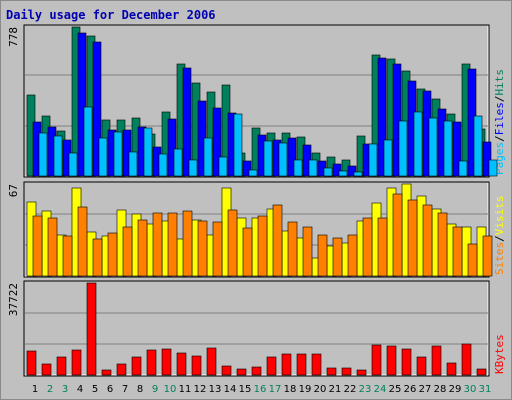 This screenshot has height=400, width=512. Describe the element at coordinates (230, 389) in the screenshot. I see `x-label-day-14: 14` at that location.